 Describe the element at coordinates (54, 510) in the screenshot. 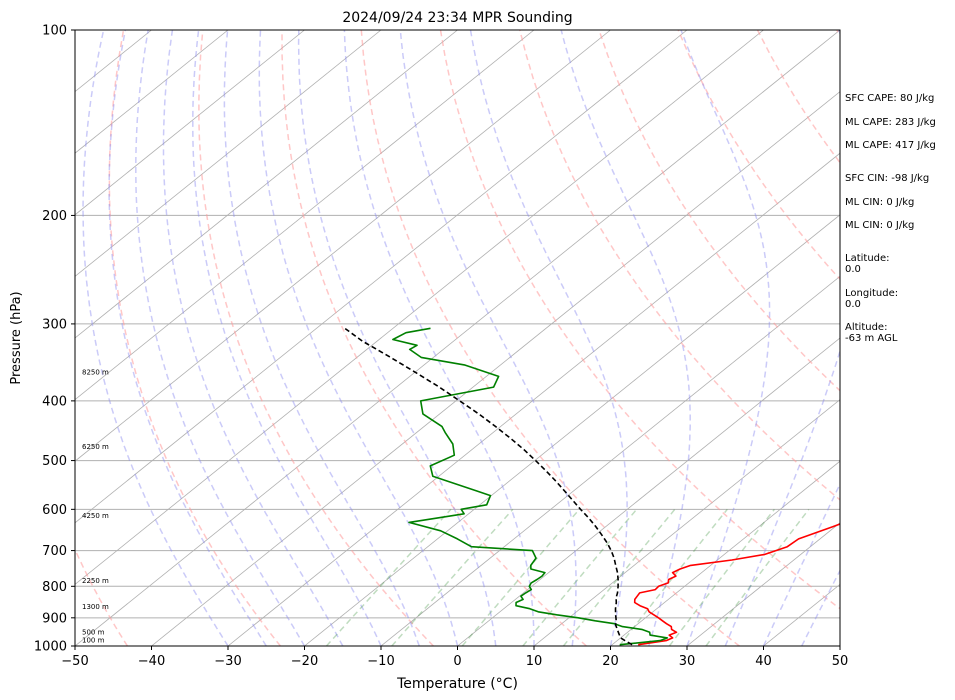

I see `y-tick-label: 600` at that location.